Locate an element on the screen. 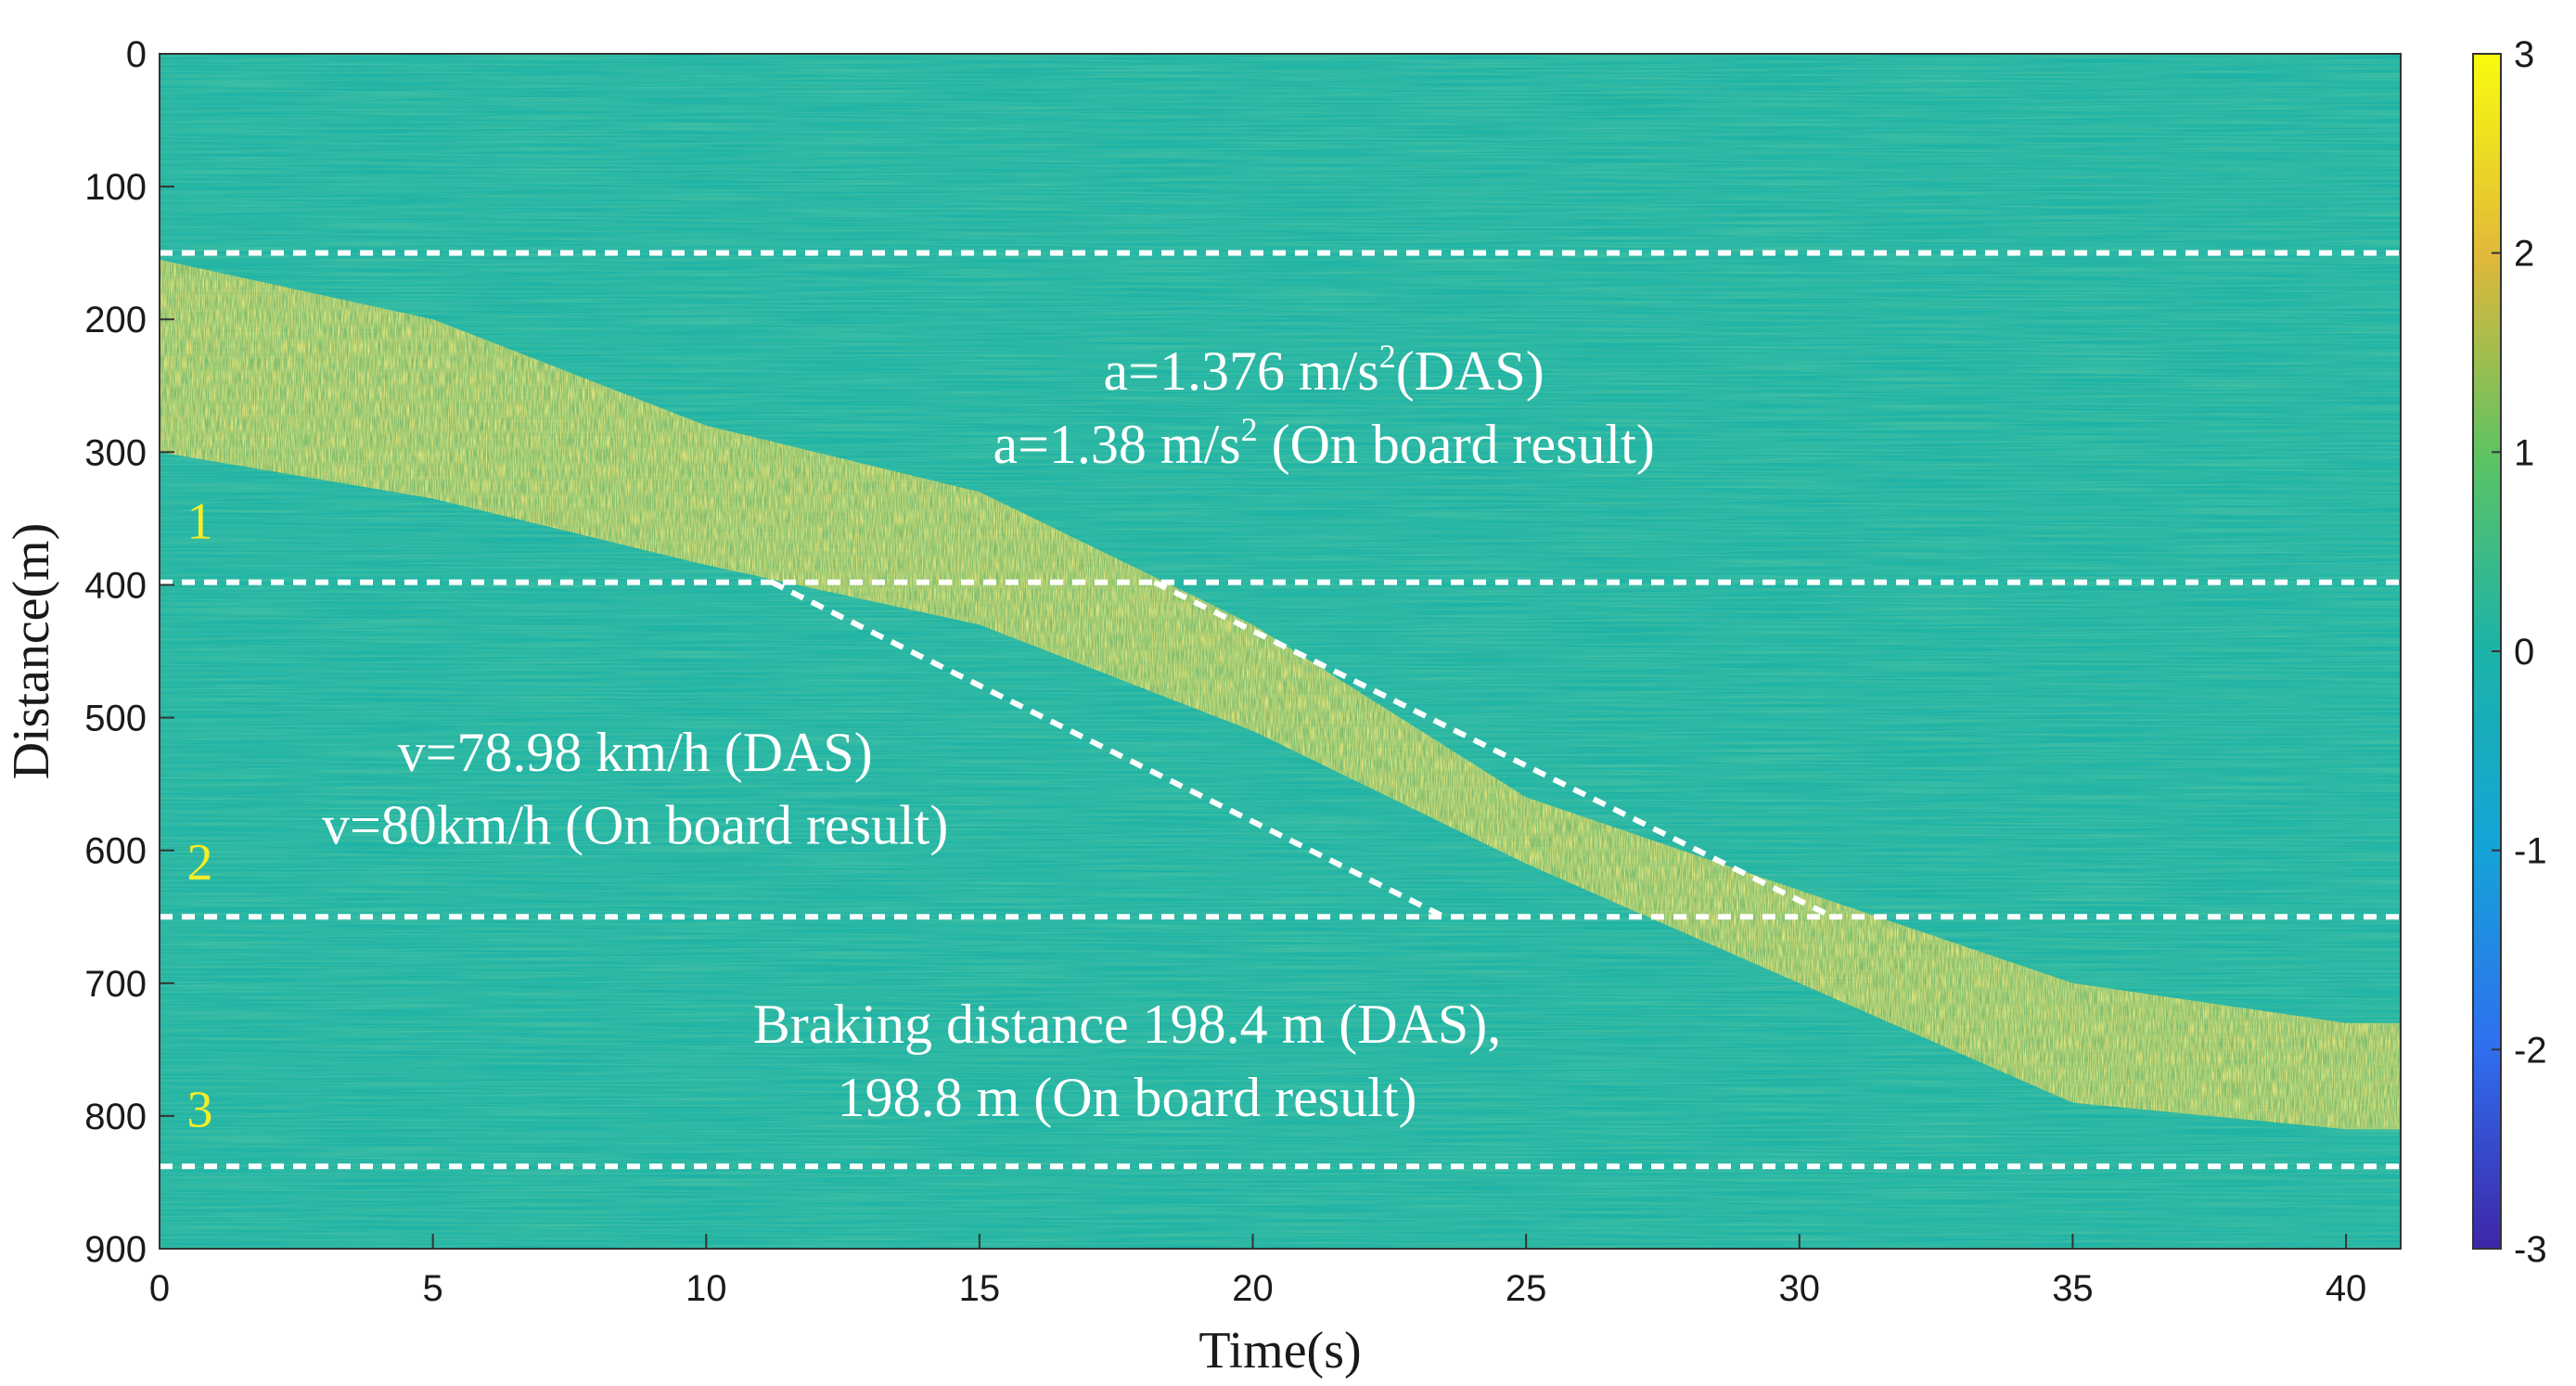 The width and height of the screenshot is (2576, 1386). y-tick-label: 0 is located at coordinates (136, 54).